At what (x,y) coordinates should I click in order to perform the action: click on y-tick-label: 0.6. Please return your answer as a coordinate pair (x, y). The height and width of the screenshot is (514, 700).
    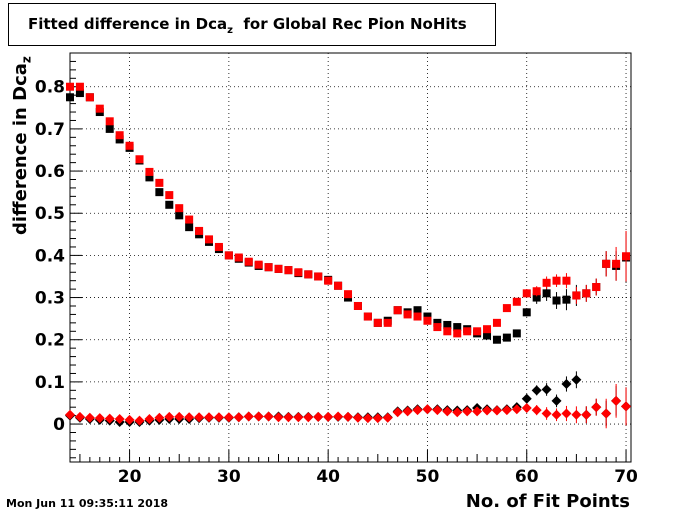
    Looking at the image, I should click on (50, 172).